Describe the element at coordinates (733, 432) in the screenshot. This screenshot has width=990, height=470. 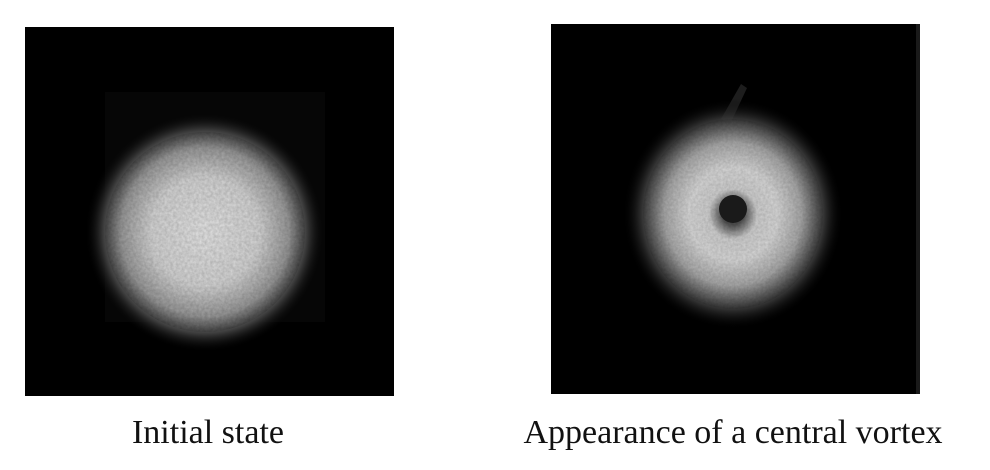
I see `central-vortex-caption: Appearance of a central vortex` at that location.